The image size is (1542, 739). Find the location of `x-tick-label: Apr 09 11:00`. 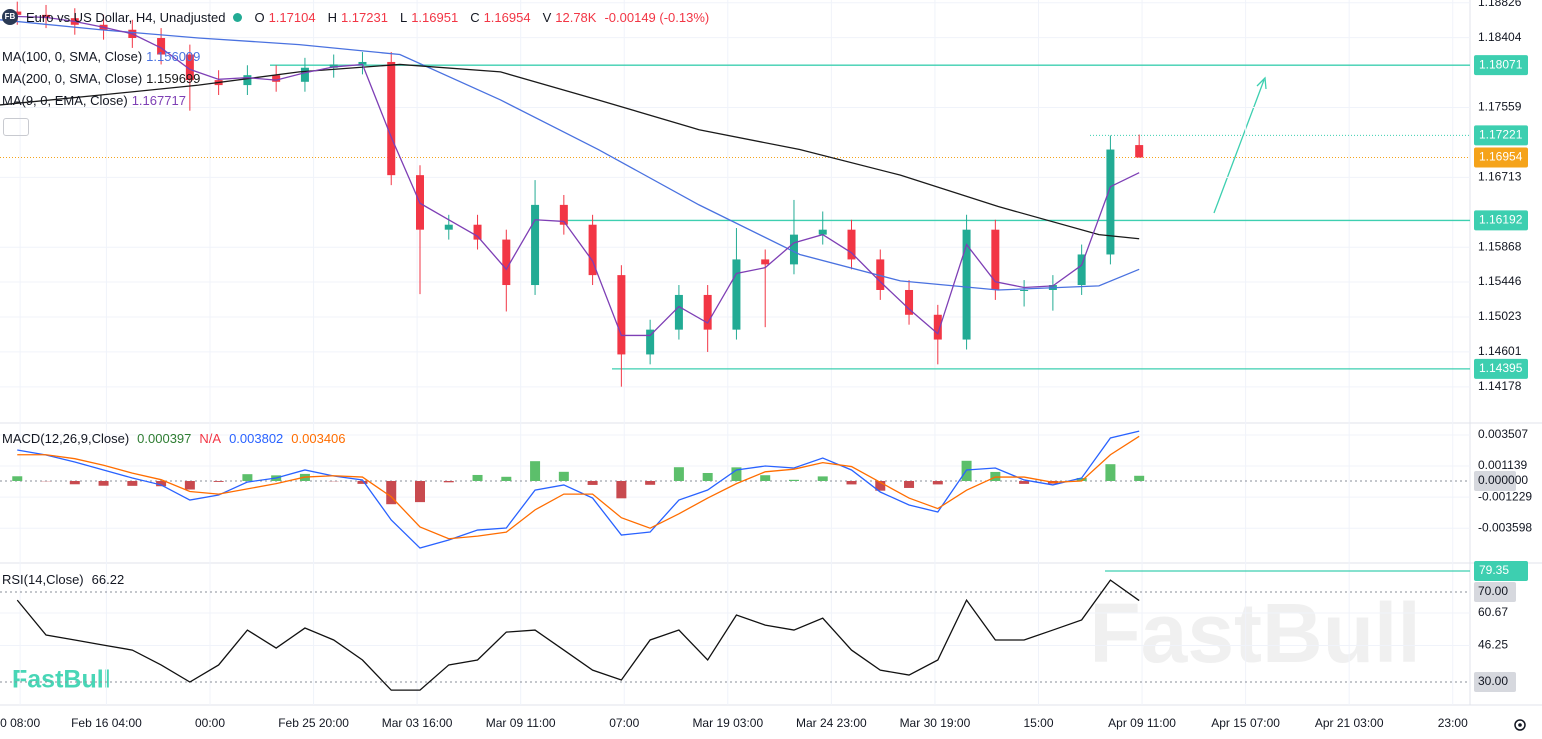

x-tick-label: Apr 09 11:00 is located at coordinates (1142, 723).